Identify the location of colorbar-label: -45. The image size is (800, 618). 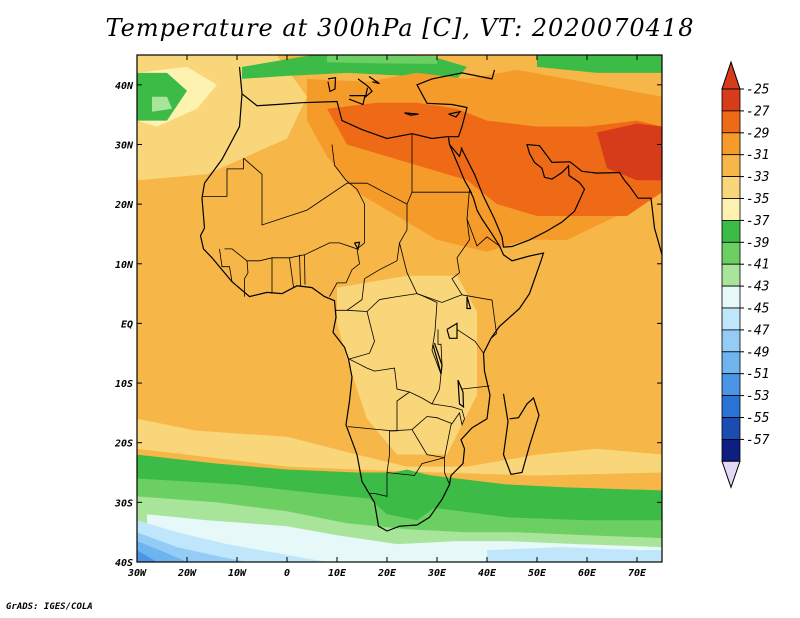
(758, 309).